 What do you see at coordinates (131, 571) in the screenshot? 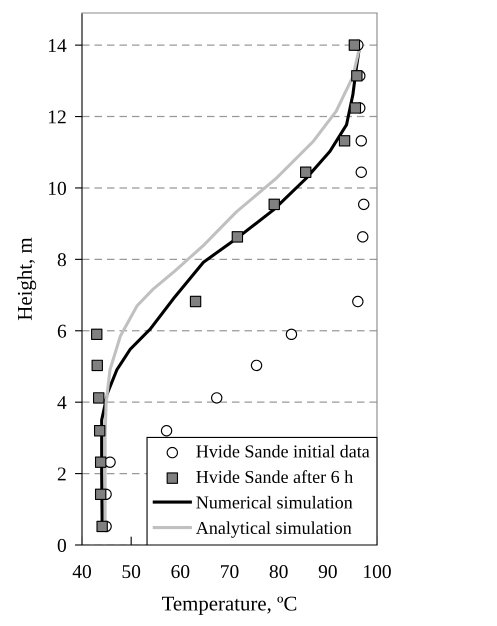
I see `x-tick-label: 50` at bounding box center [131, 571].